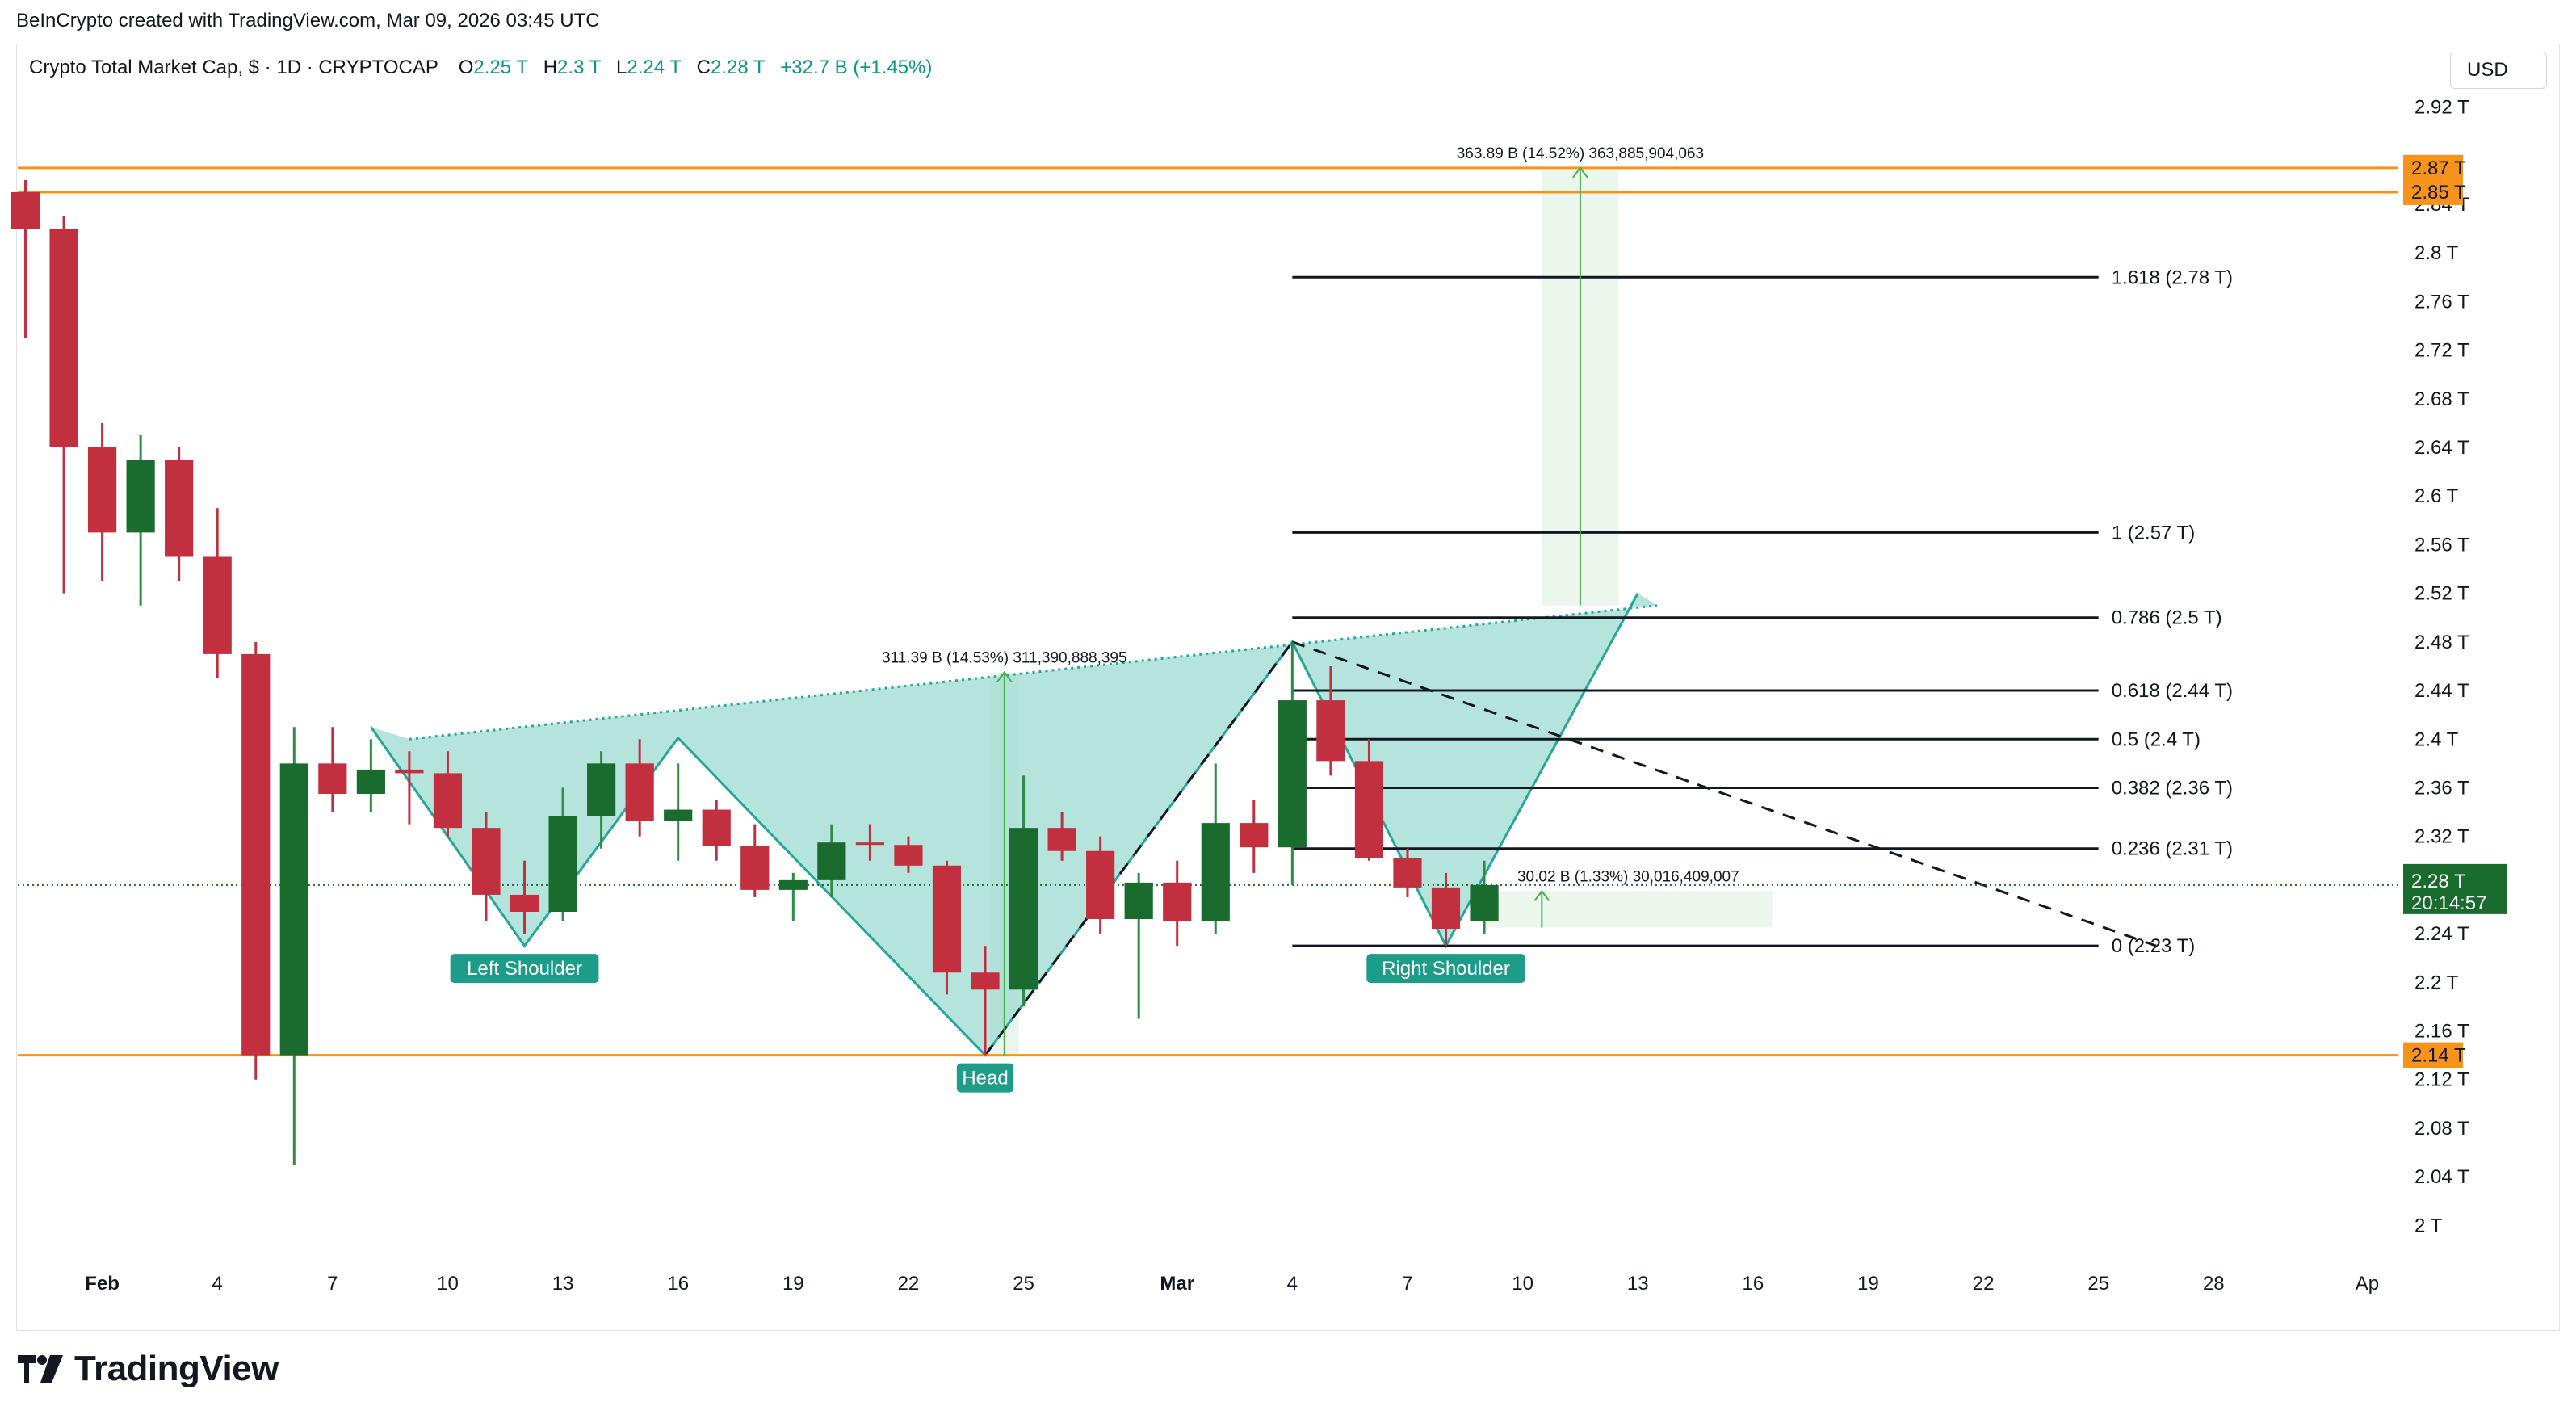 This screenshot has width=2576, height=1423. Describe the element at coordinates (1407, 873) in the screenshot. I see `candle-body-Mar 8` at that location.